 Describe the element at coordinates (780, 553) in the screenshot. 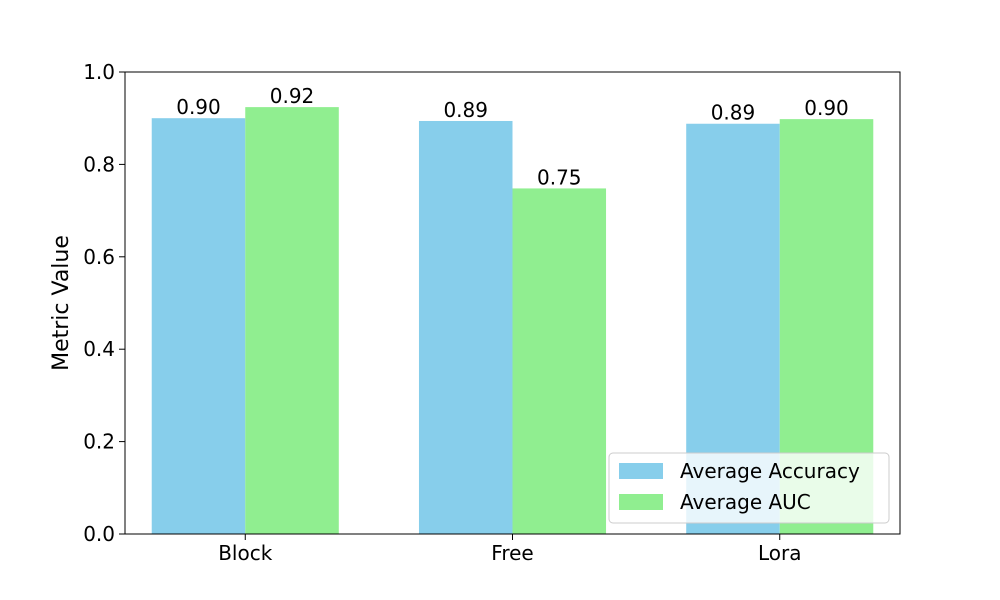

I see `x-tick-label: Lora` at that location.